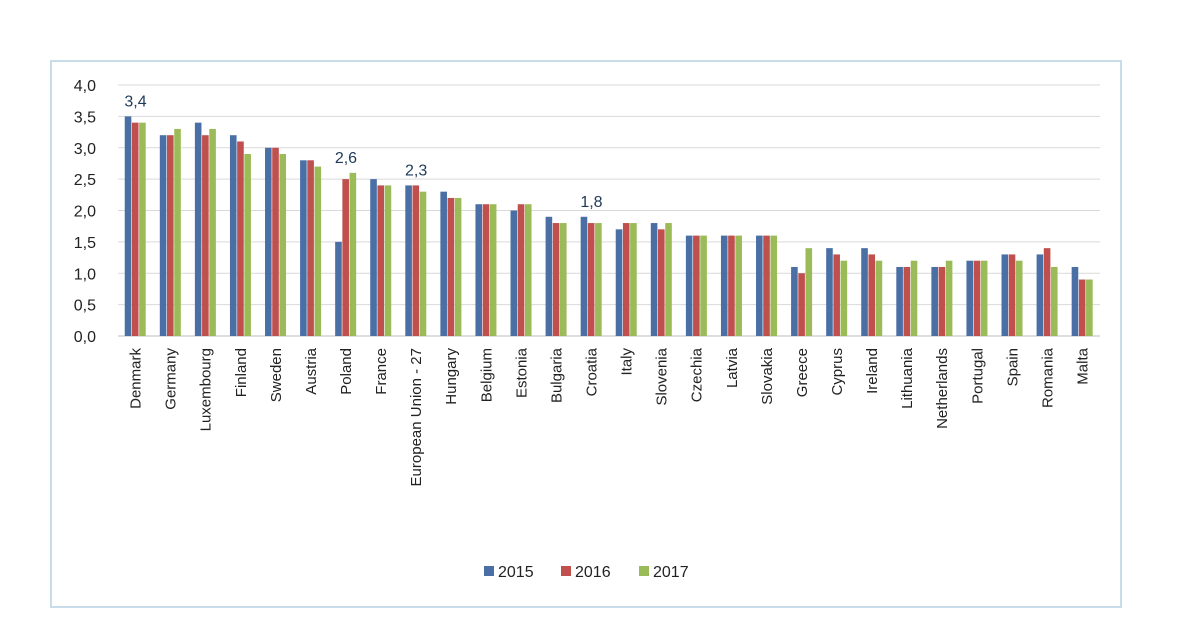 The image size is (1200, 639). Describe the element at coordinates (516, 572) in the screenshot. I see `legend-label: 2015` at that location.